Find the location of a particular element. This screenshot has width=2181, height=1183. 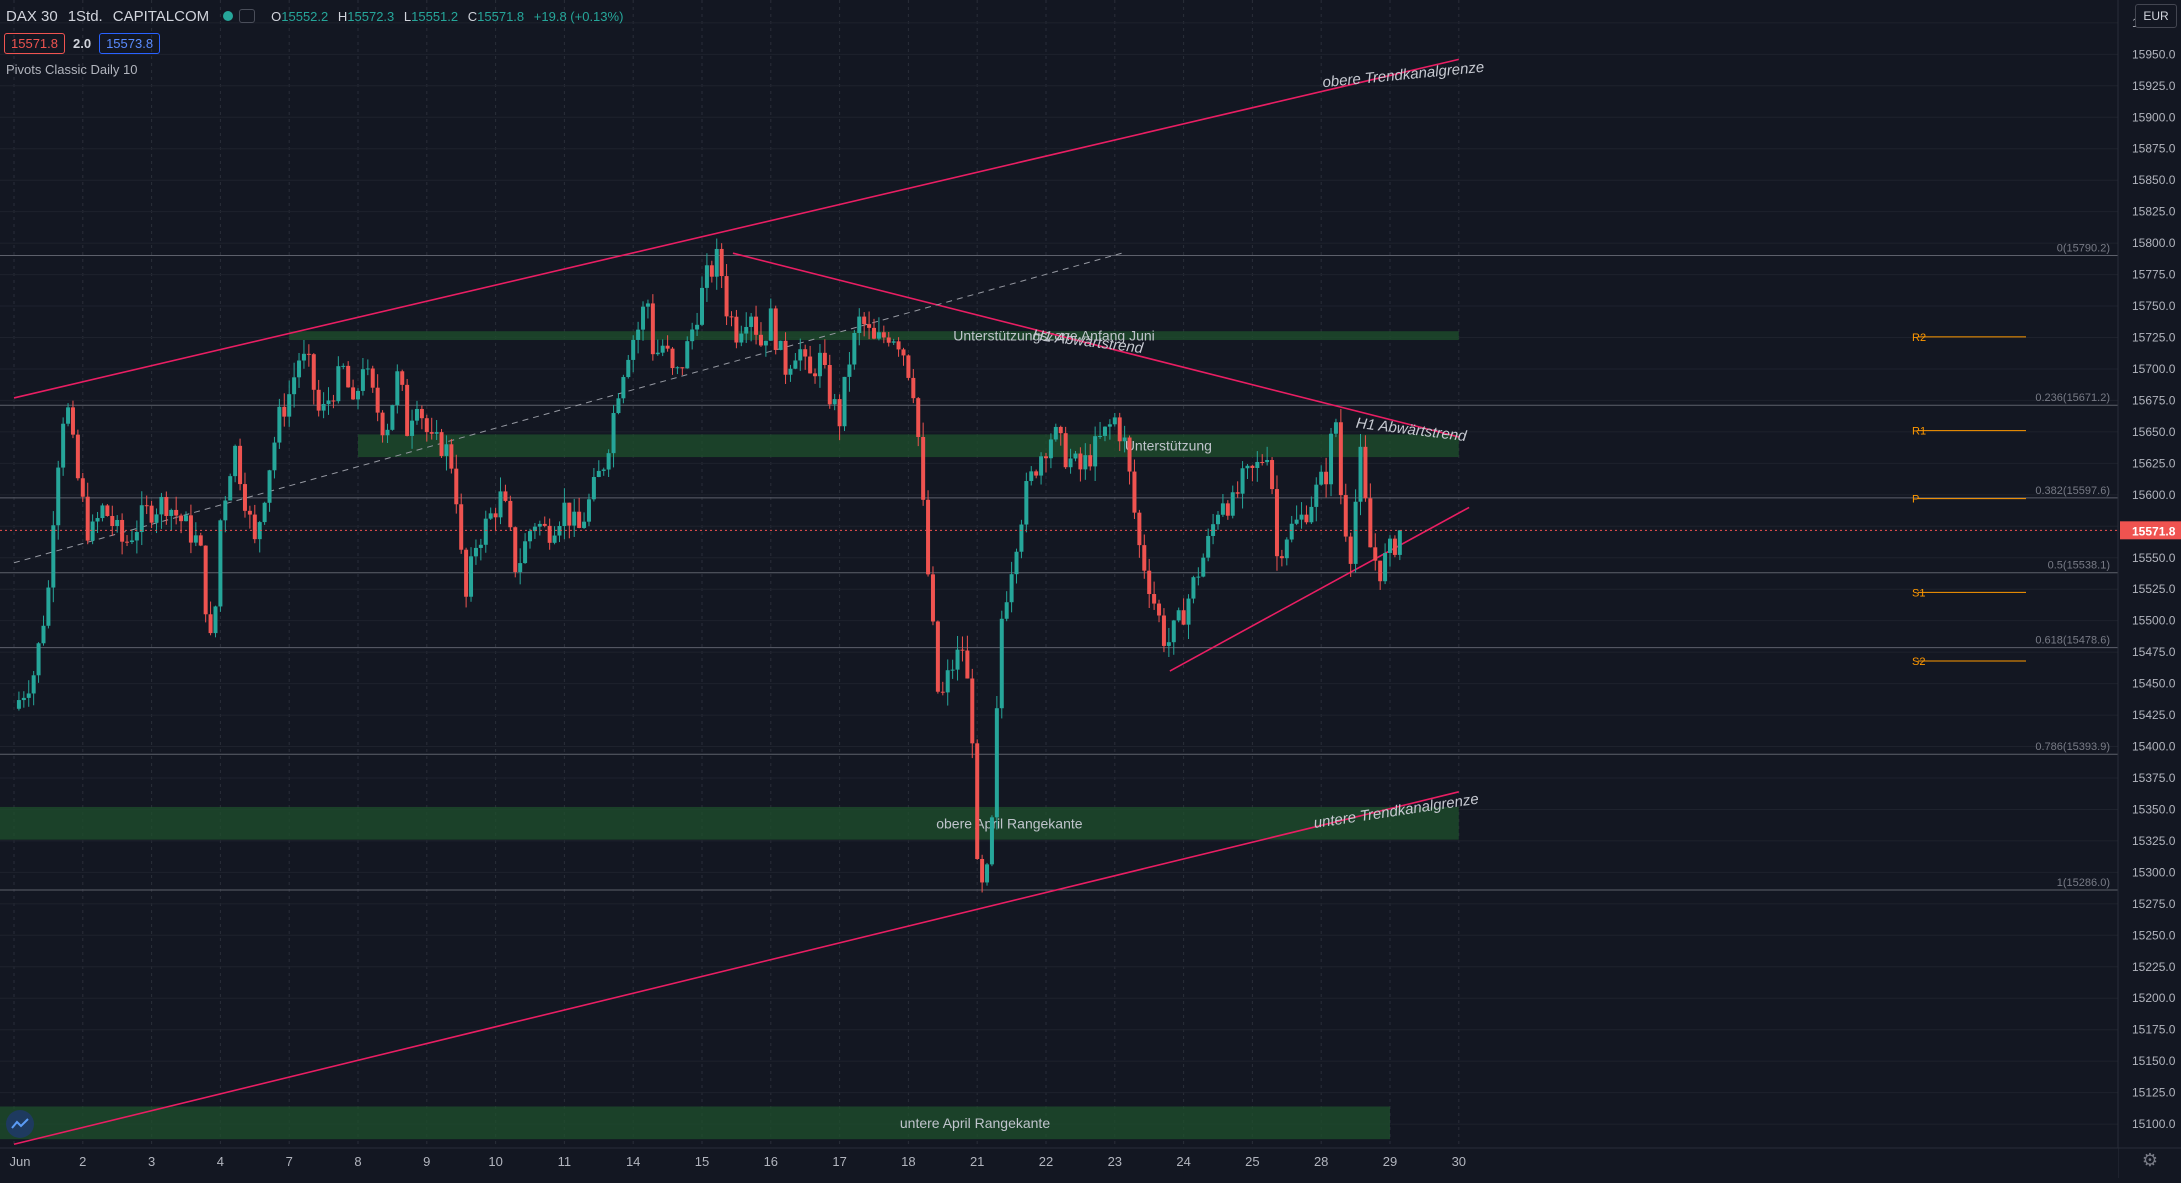

fib-level-label: 0(15790.2) is located at coordinates (2083, 248).